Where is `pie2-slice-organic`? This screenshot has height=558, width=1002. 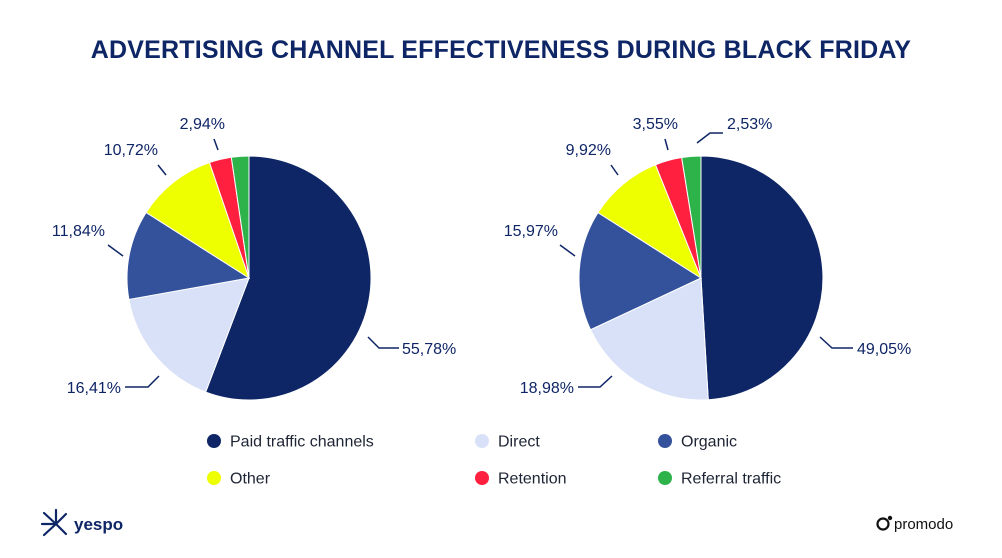
pie2-slice-organic is located at coordinates (640, 271).